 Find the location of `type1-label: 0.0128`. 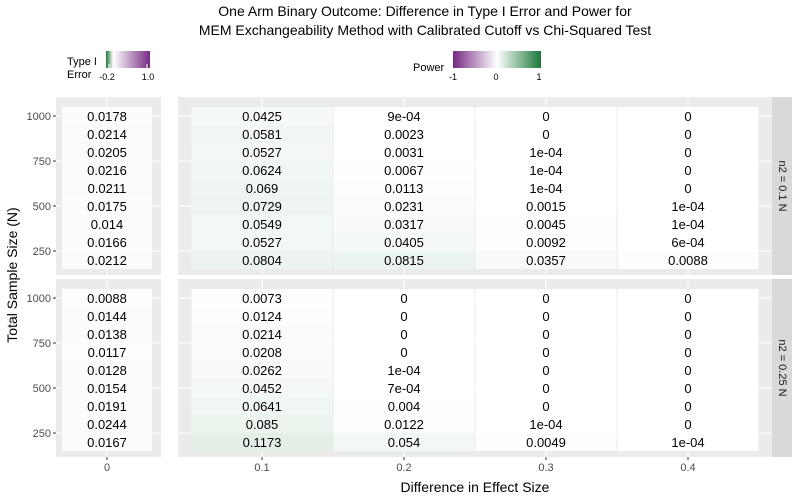

type1-label: 0.0128 is located at coordinates (107, 370).